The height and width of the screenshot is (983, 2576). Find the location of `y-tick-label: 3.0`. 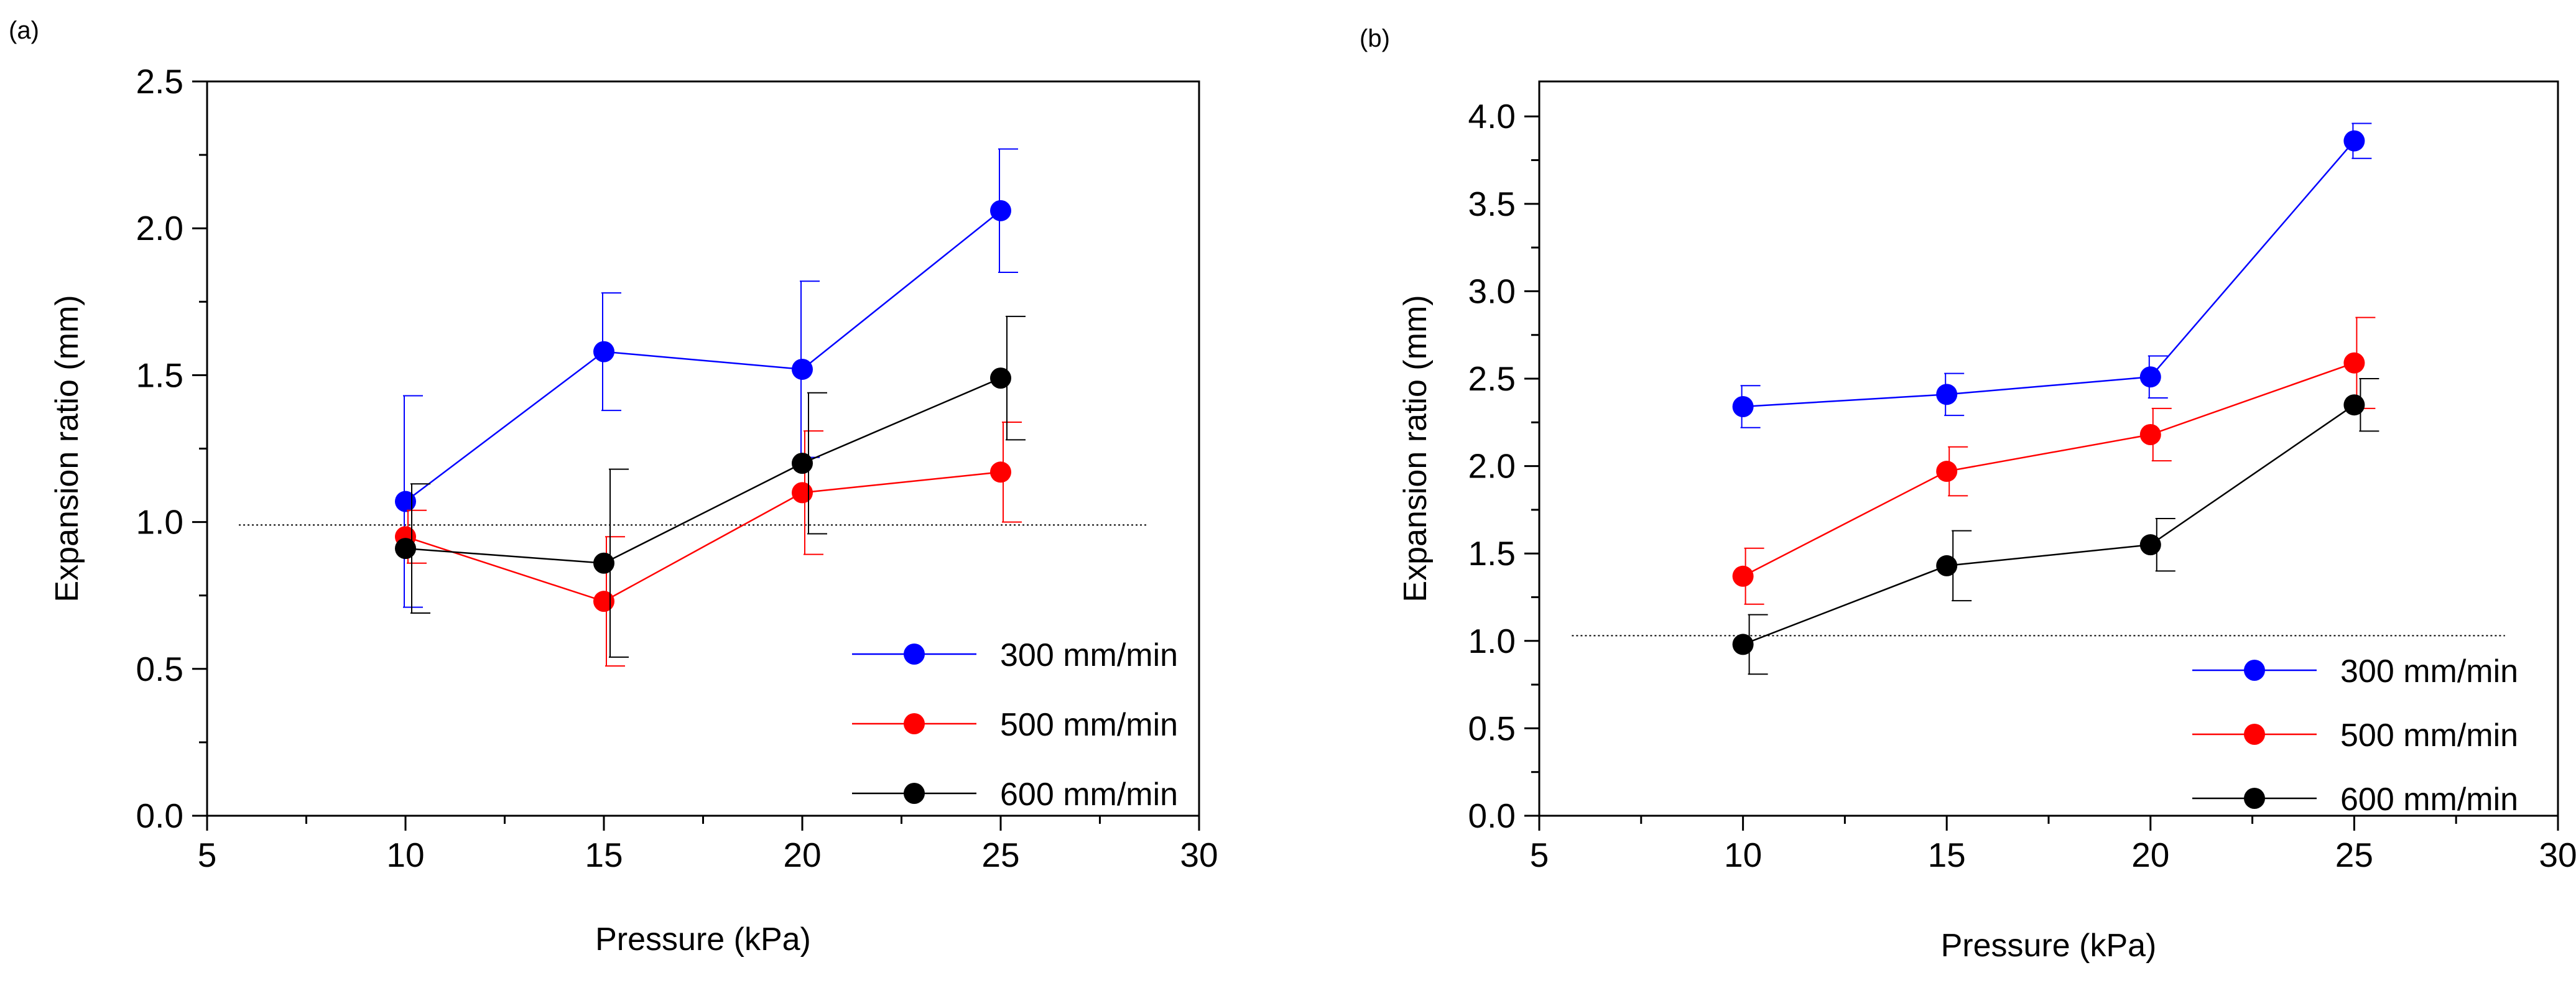

y-tick-label: 3.0 is located at coordinates (1492, 291).